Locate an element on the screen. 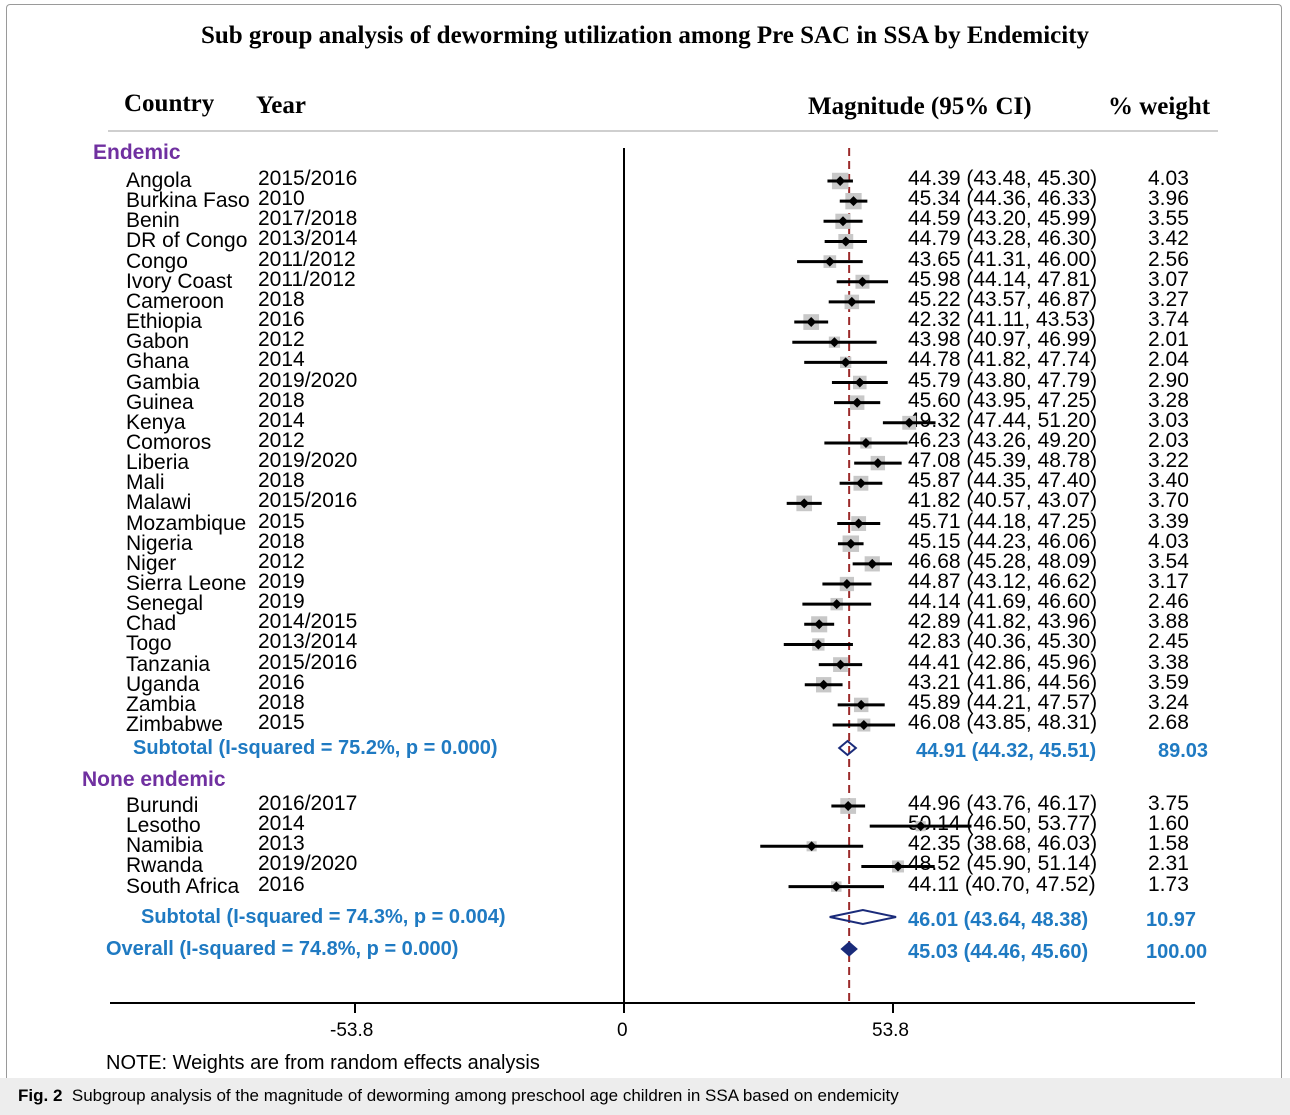 The image size is (1290, 1115). study-ci: 45.60 (43.95, 47.25) is located at coordinates (1003, 400).